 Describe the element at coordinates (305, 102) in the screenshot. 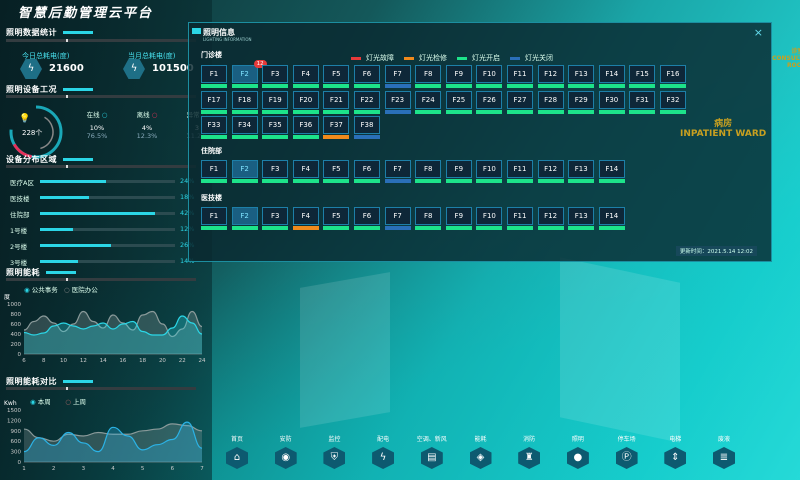

I see `floor-tile: F20` at that location.